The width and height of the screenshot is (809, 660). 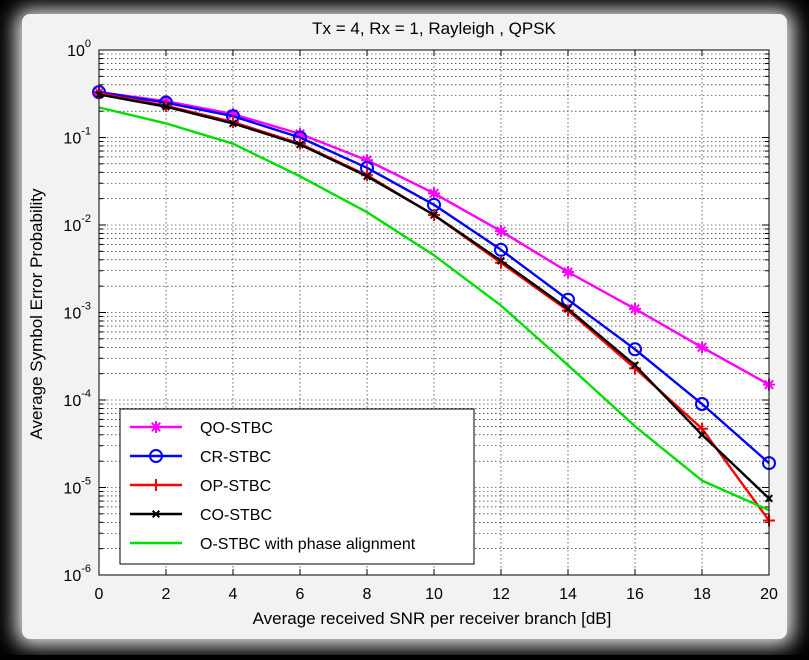 What do you see at coordinates (86, 569) in the screenshot?
I see `y-tick-exponent: -6` at bounding box center [86, 569].